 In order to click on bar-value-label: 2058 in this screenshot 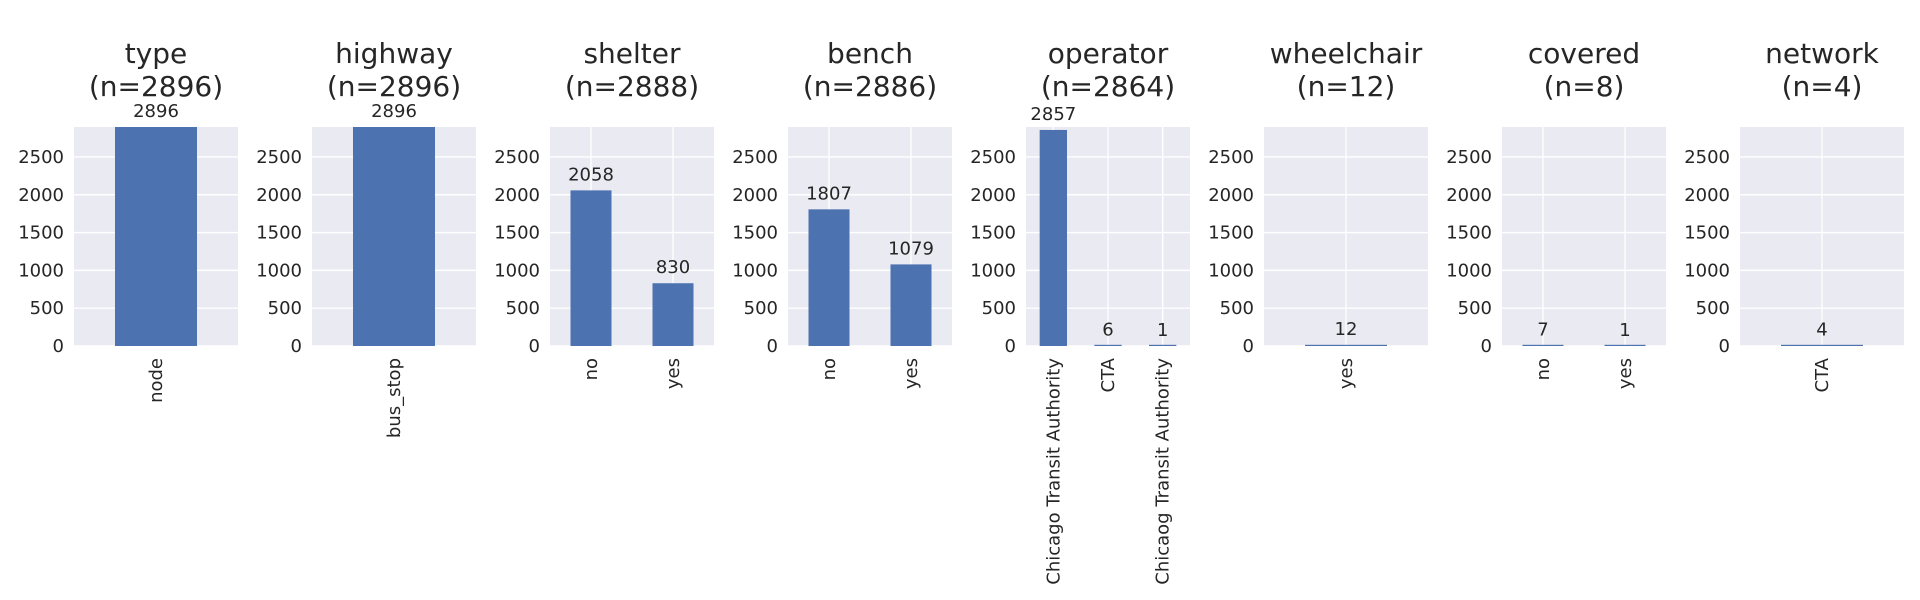, I will do `click(591, 174)`.